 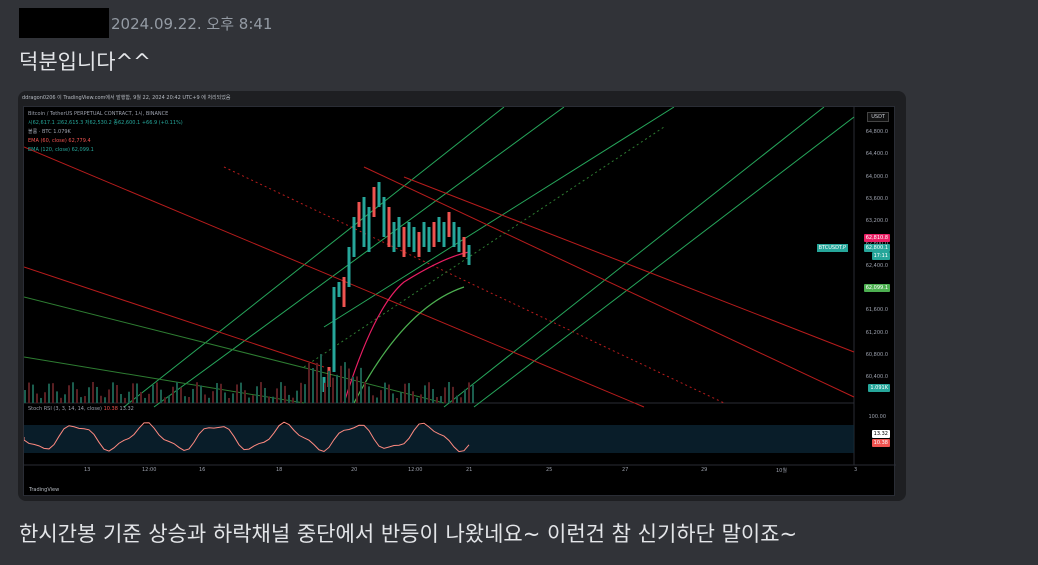 I want to click on time-tick: 29, so click(x=704, y=470).